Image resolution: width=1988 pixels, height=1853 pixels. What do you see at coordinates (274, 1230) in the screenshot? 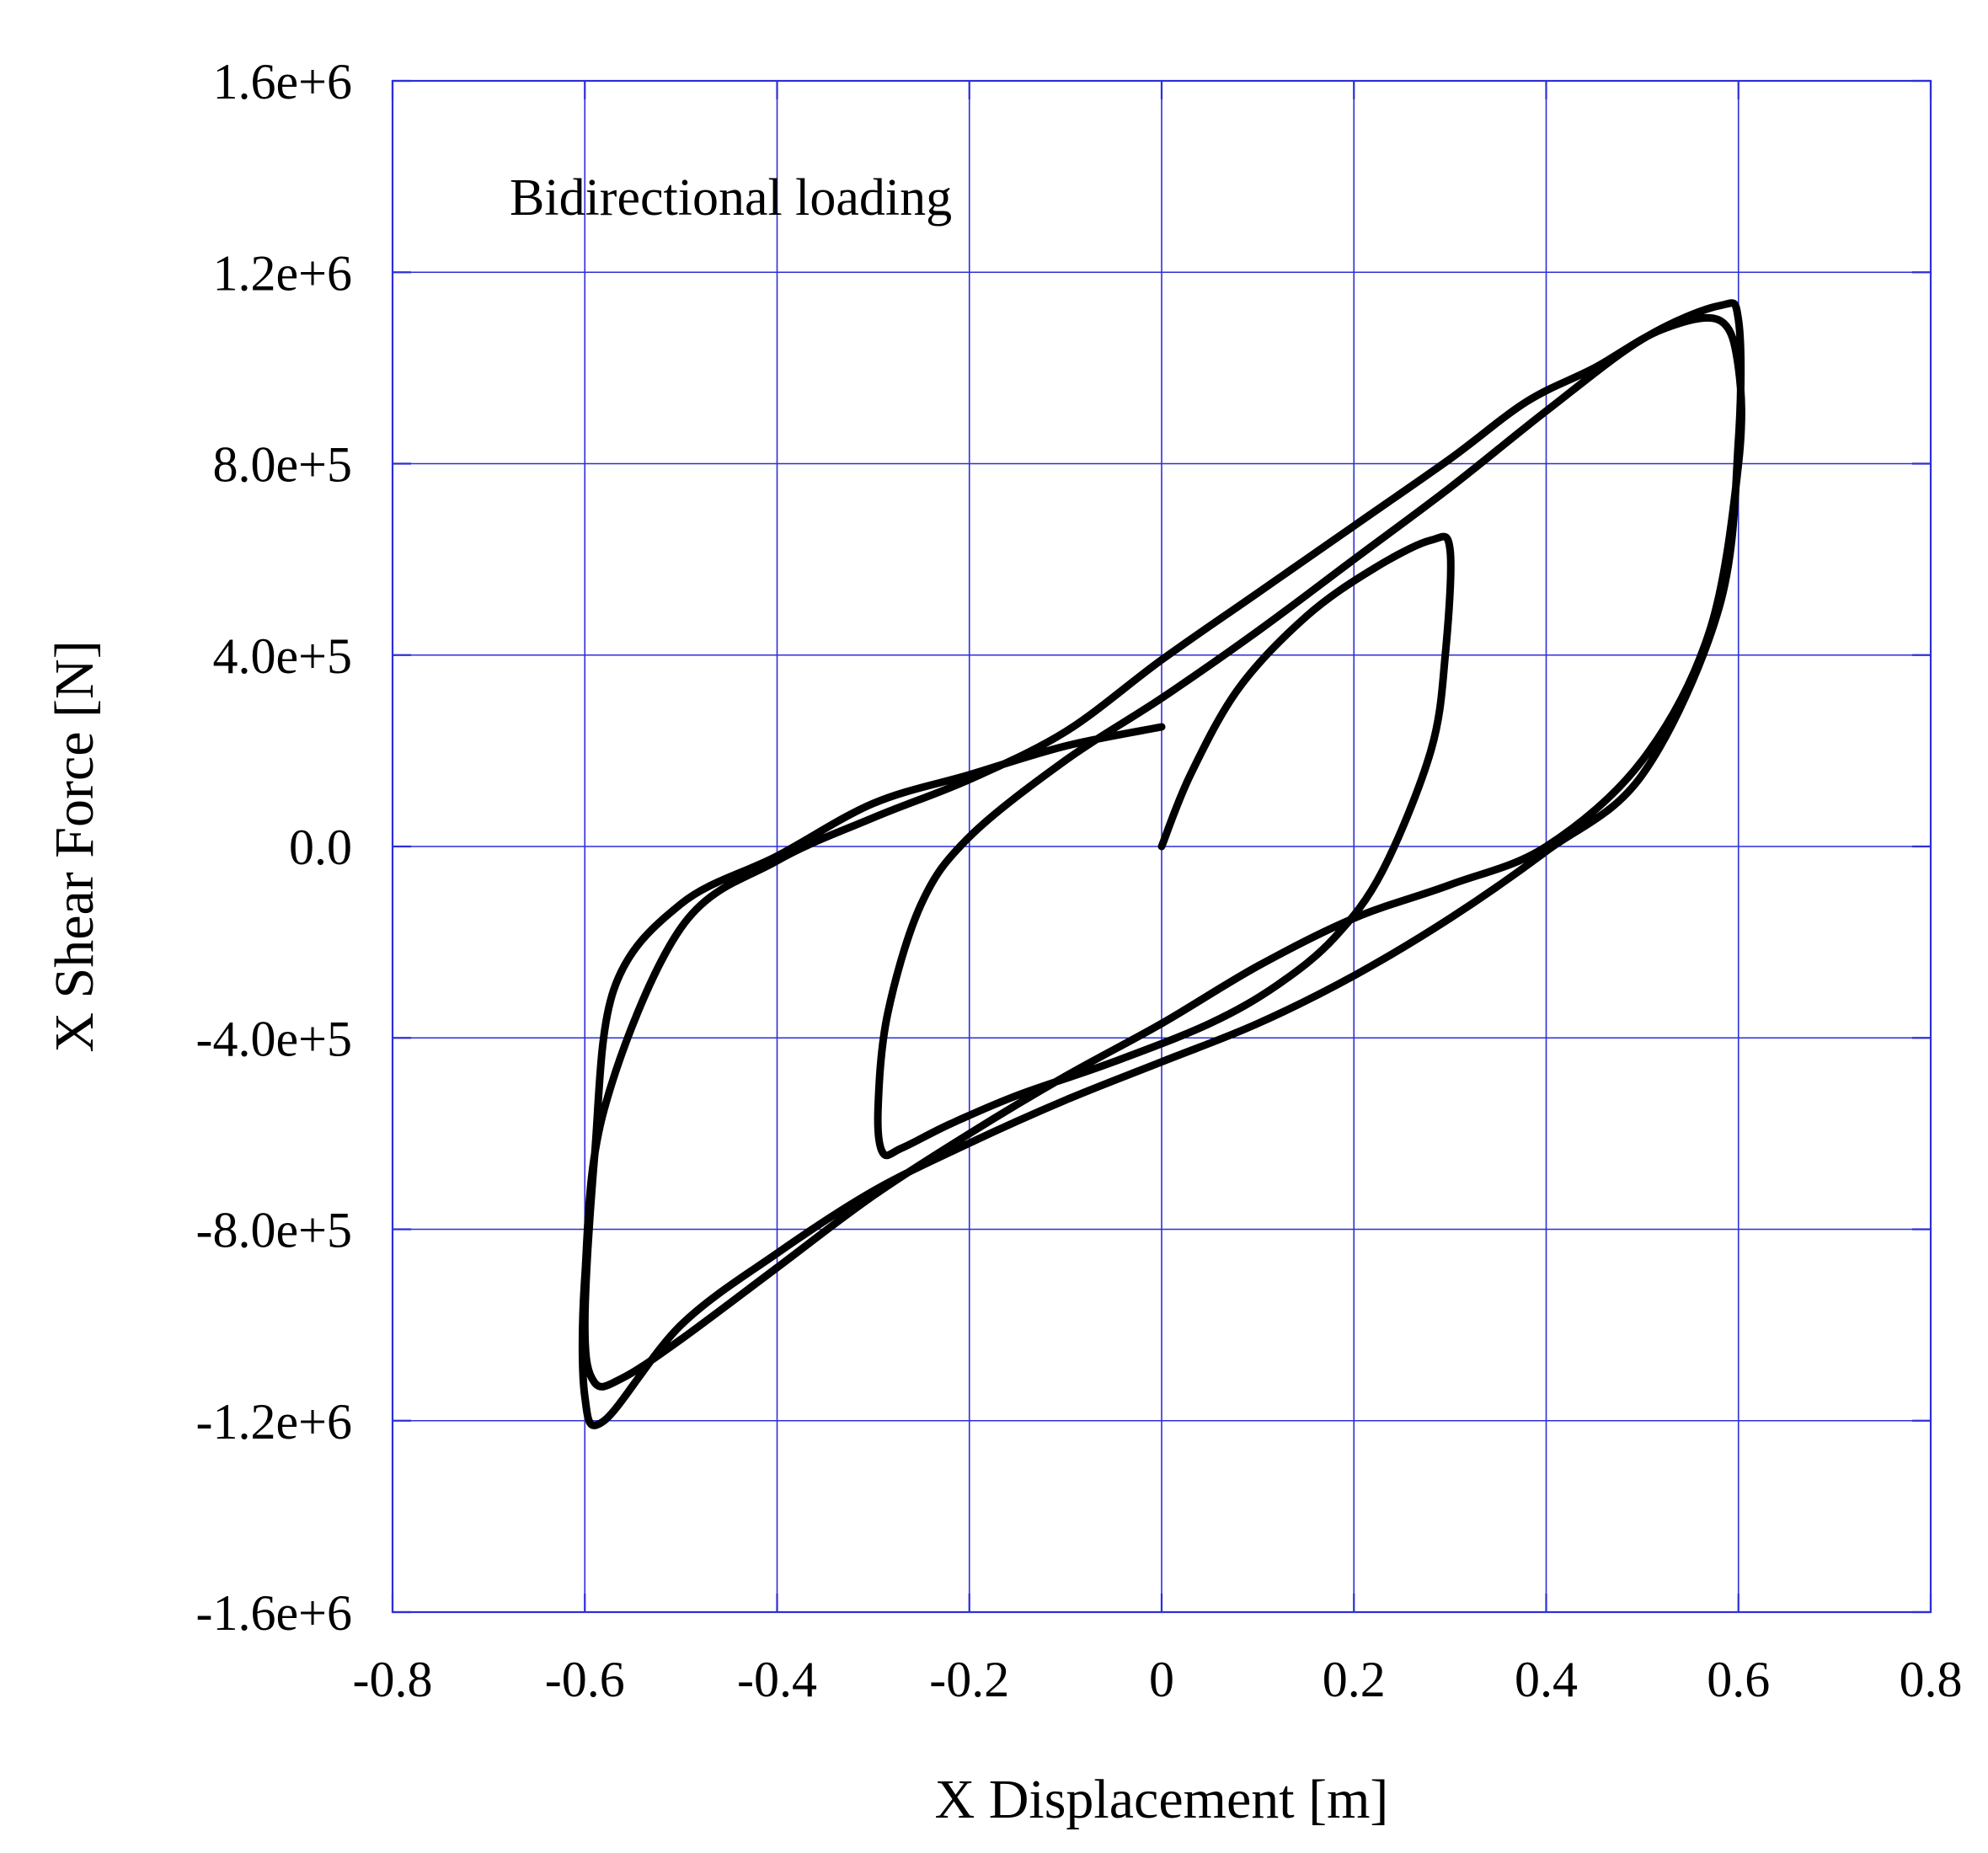
I see `y-tick-label: -8.0e+5` at bounding box center [274, 1230].